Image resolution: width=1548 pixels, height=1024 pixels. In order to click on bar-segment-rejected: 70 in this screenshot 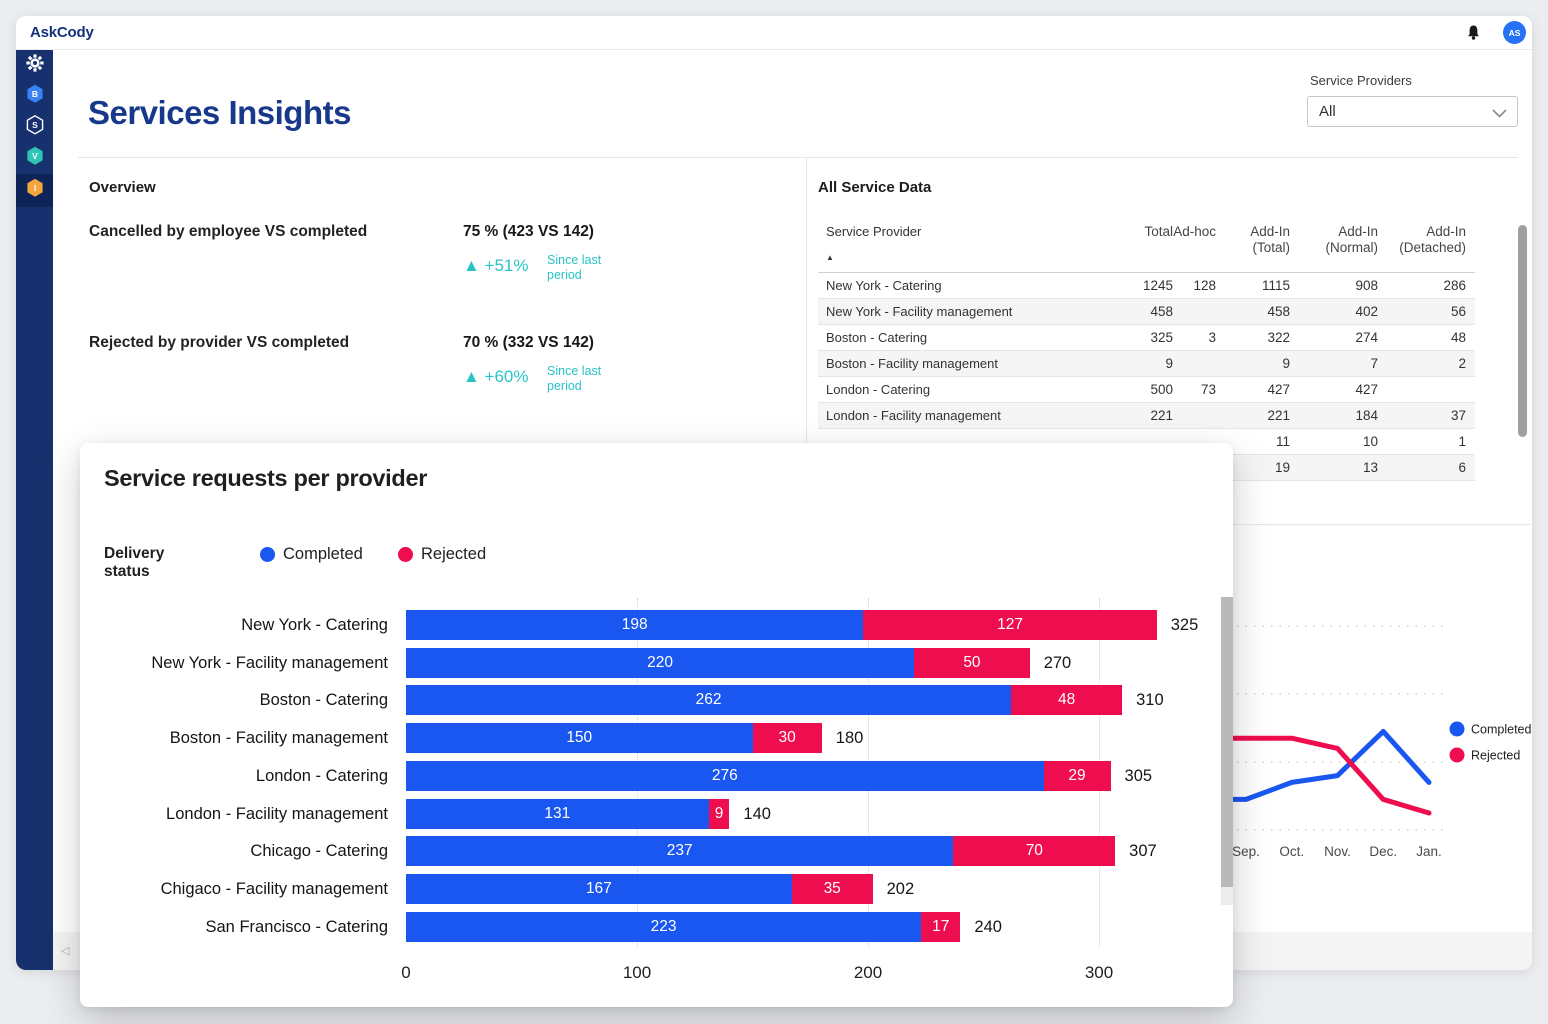, I will do `click(1034, 851)`.